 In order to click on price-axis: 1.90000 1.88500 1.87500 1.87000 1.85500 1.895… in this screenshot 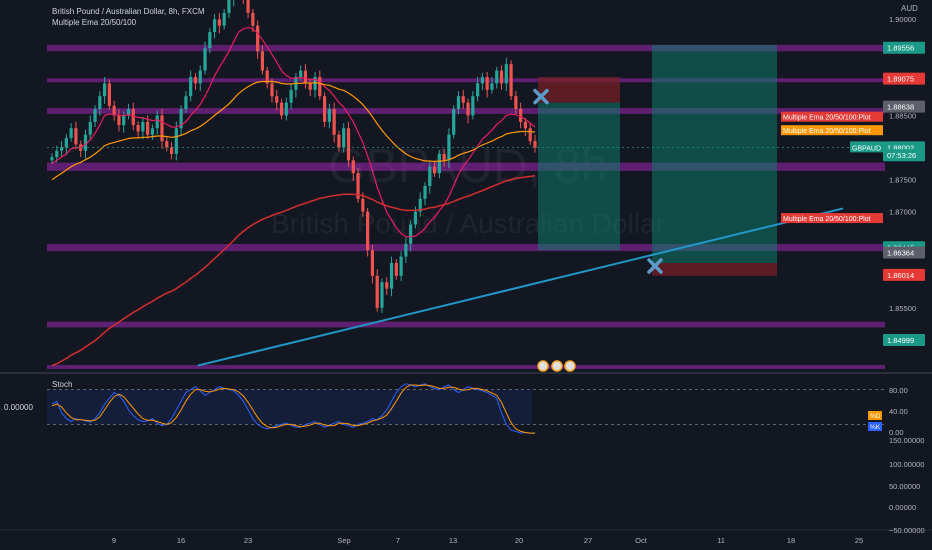, I will do `click(853, 180)`.